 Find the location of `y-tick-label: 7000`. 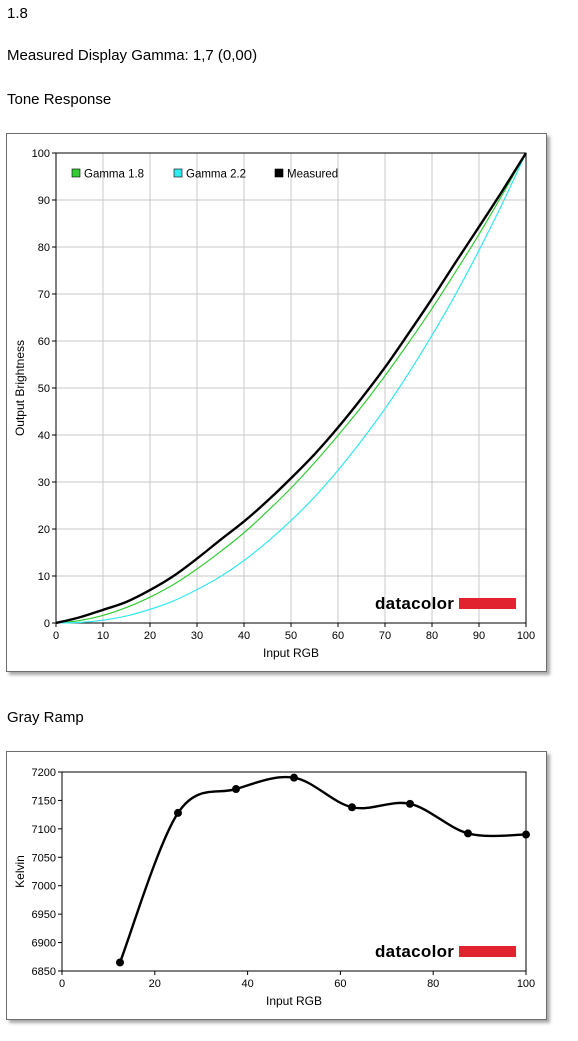

y-tick-label: 7000 is located at coordinates (44, 887).